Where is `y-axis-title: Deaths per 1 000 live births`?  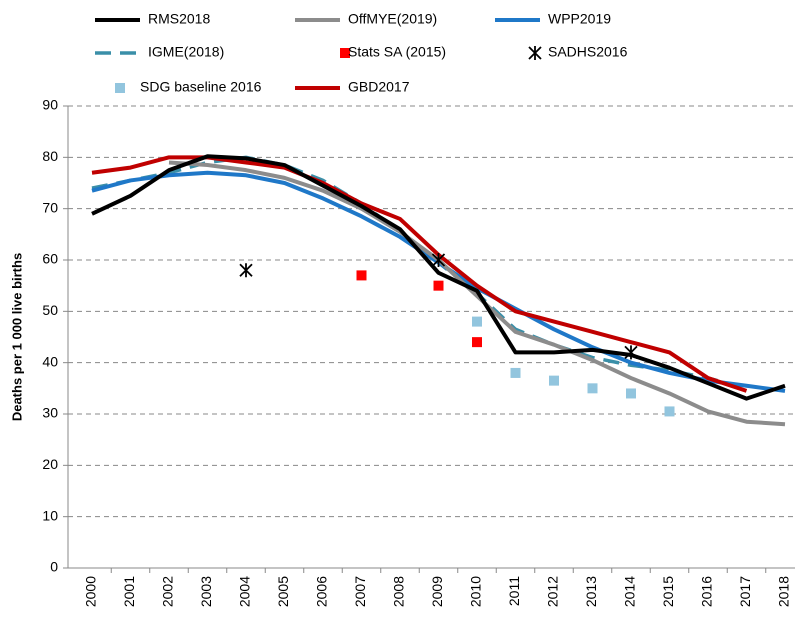
y-axis-title: Deaths per 1 000 live births is located at coordinates (16, 337).